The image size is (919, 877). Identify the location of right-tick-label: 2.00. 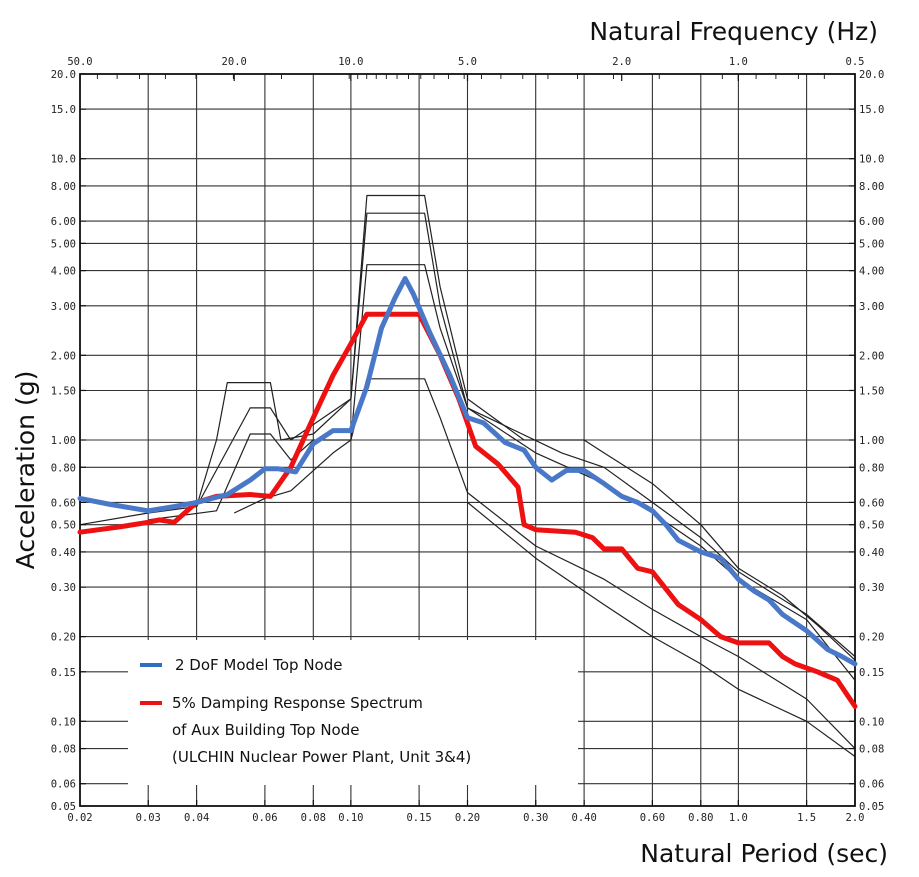
(871, 356).